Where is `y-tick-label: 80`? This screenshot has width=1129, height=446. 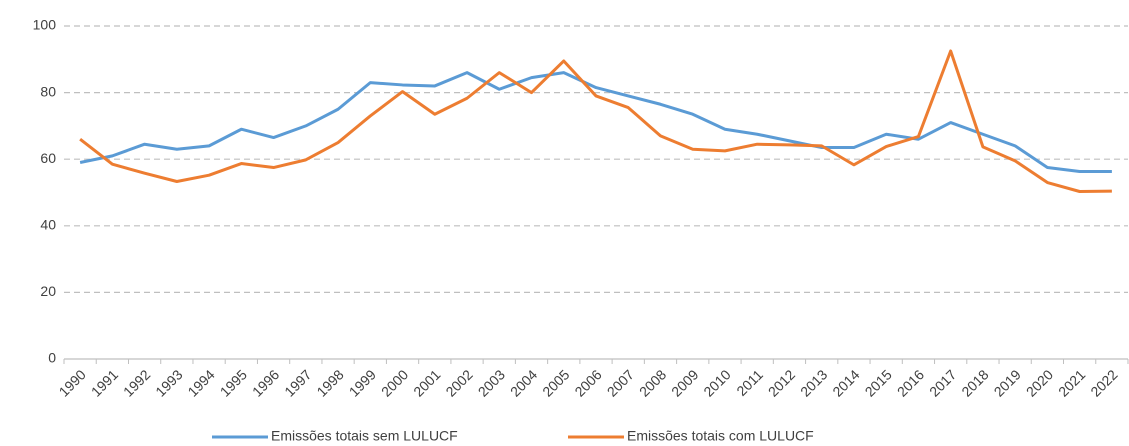
y-tick-label: 80 is located at coordinates (48, 91).